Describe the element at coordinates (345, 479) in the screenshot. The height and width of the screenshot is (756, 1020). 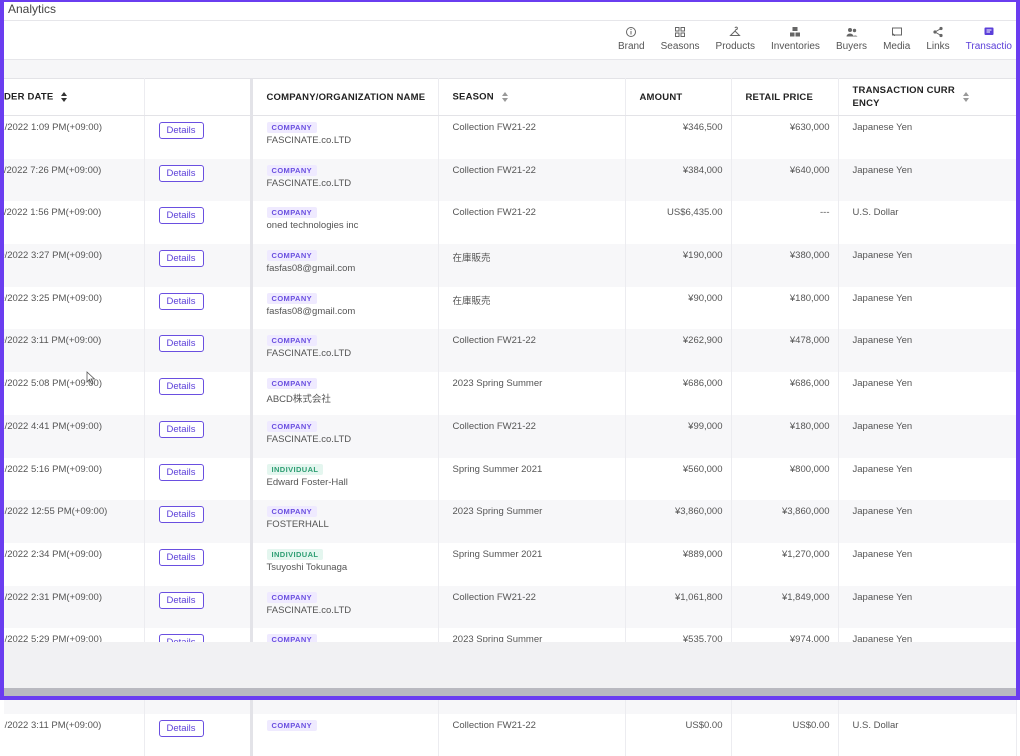
I see `company-cell: INDIVIDUAL Edward Foster-Hall` at that location.